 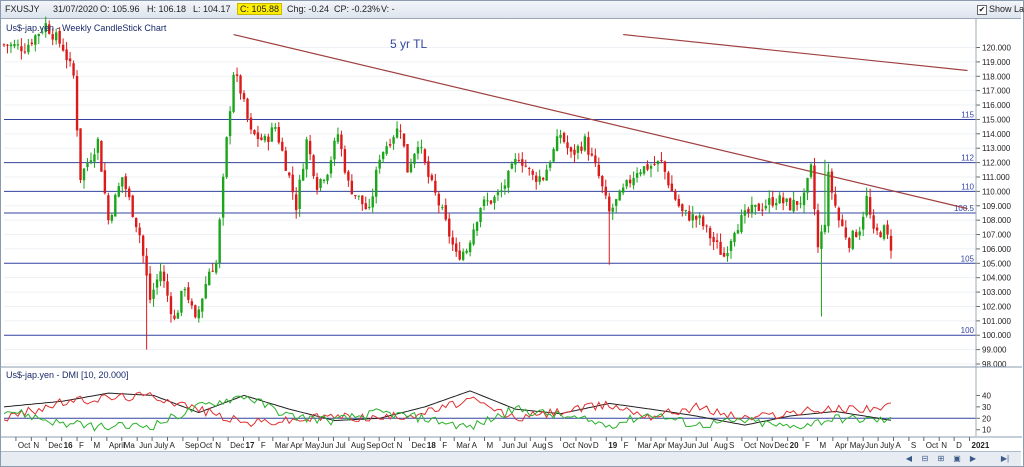 What do you see at coordinates (296, 445) in the screenshot?
I see `x-tick-label: Apr` at bounding box center [296, 445].